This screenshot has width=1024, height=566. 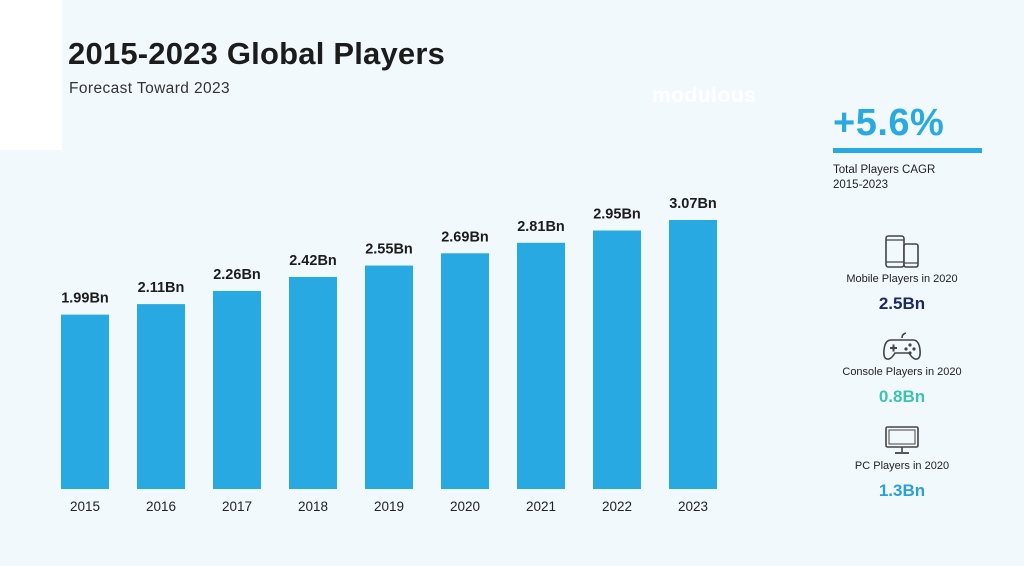 I want to click on x-tick-label-2018: 2018, so click(x=313, y=506).